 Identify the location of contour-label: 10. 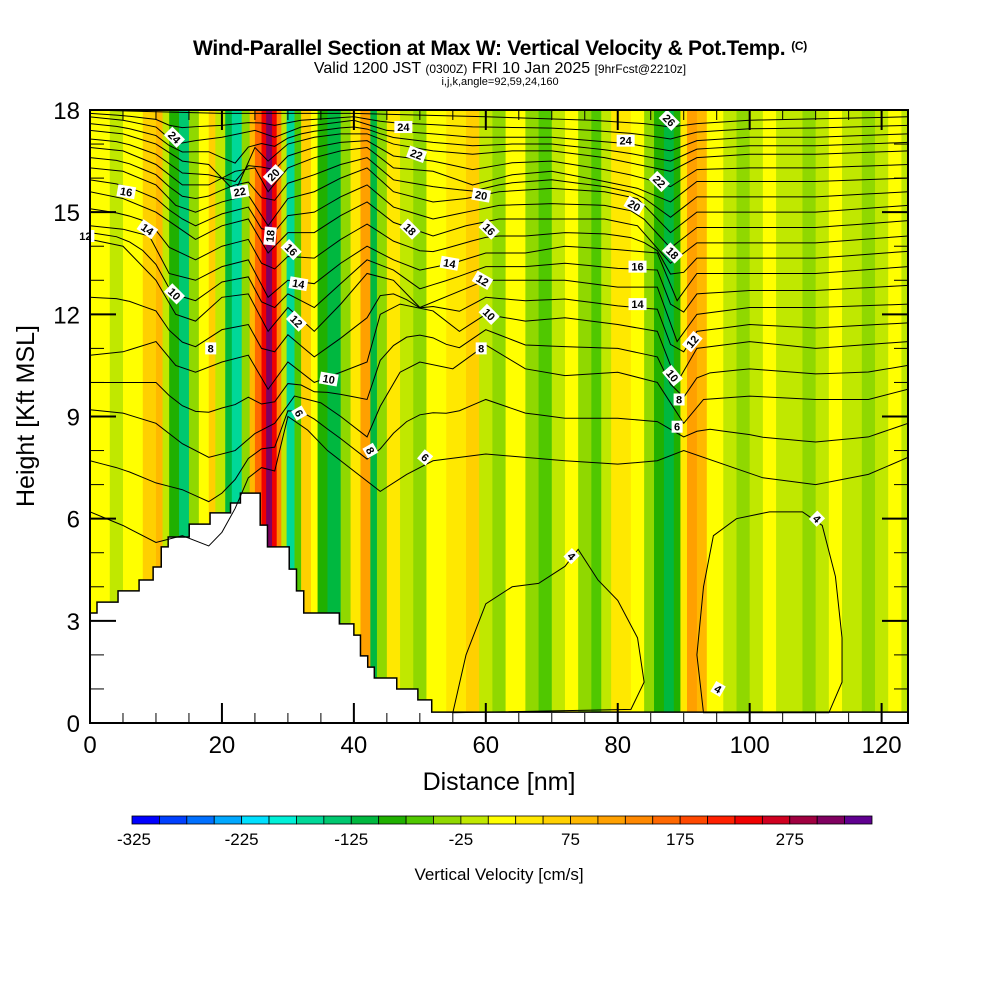
(328, 379).